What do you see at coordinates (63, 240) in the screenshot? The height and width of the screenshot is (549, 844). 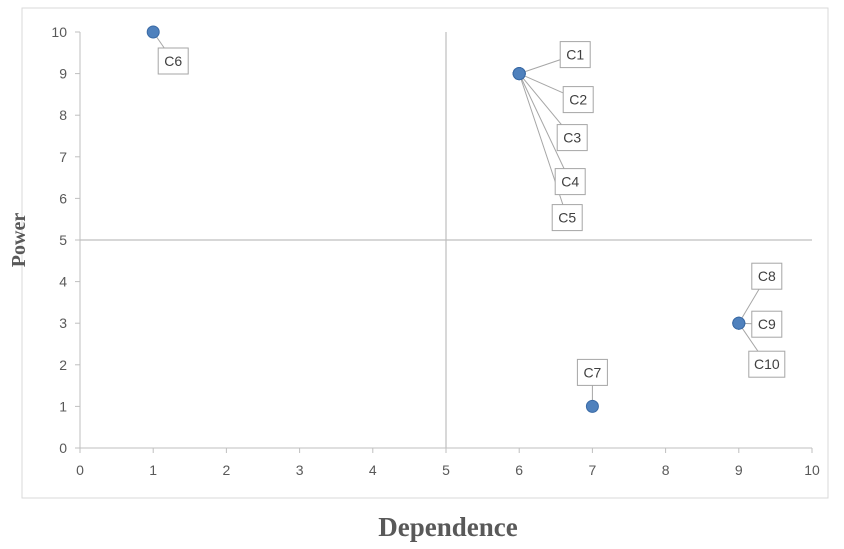 I see `y-tick-label: 5` at bounding box center [63, 240].